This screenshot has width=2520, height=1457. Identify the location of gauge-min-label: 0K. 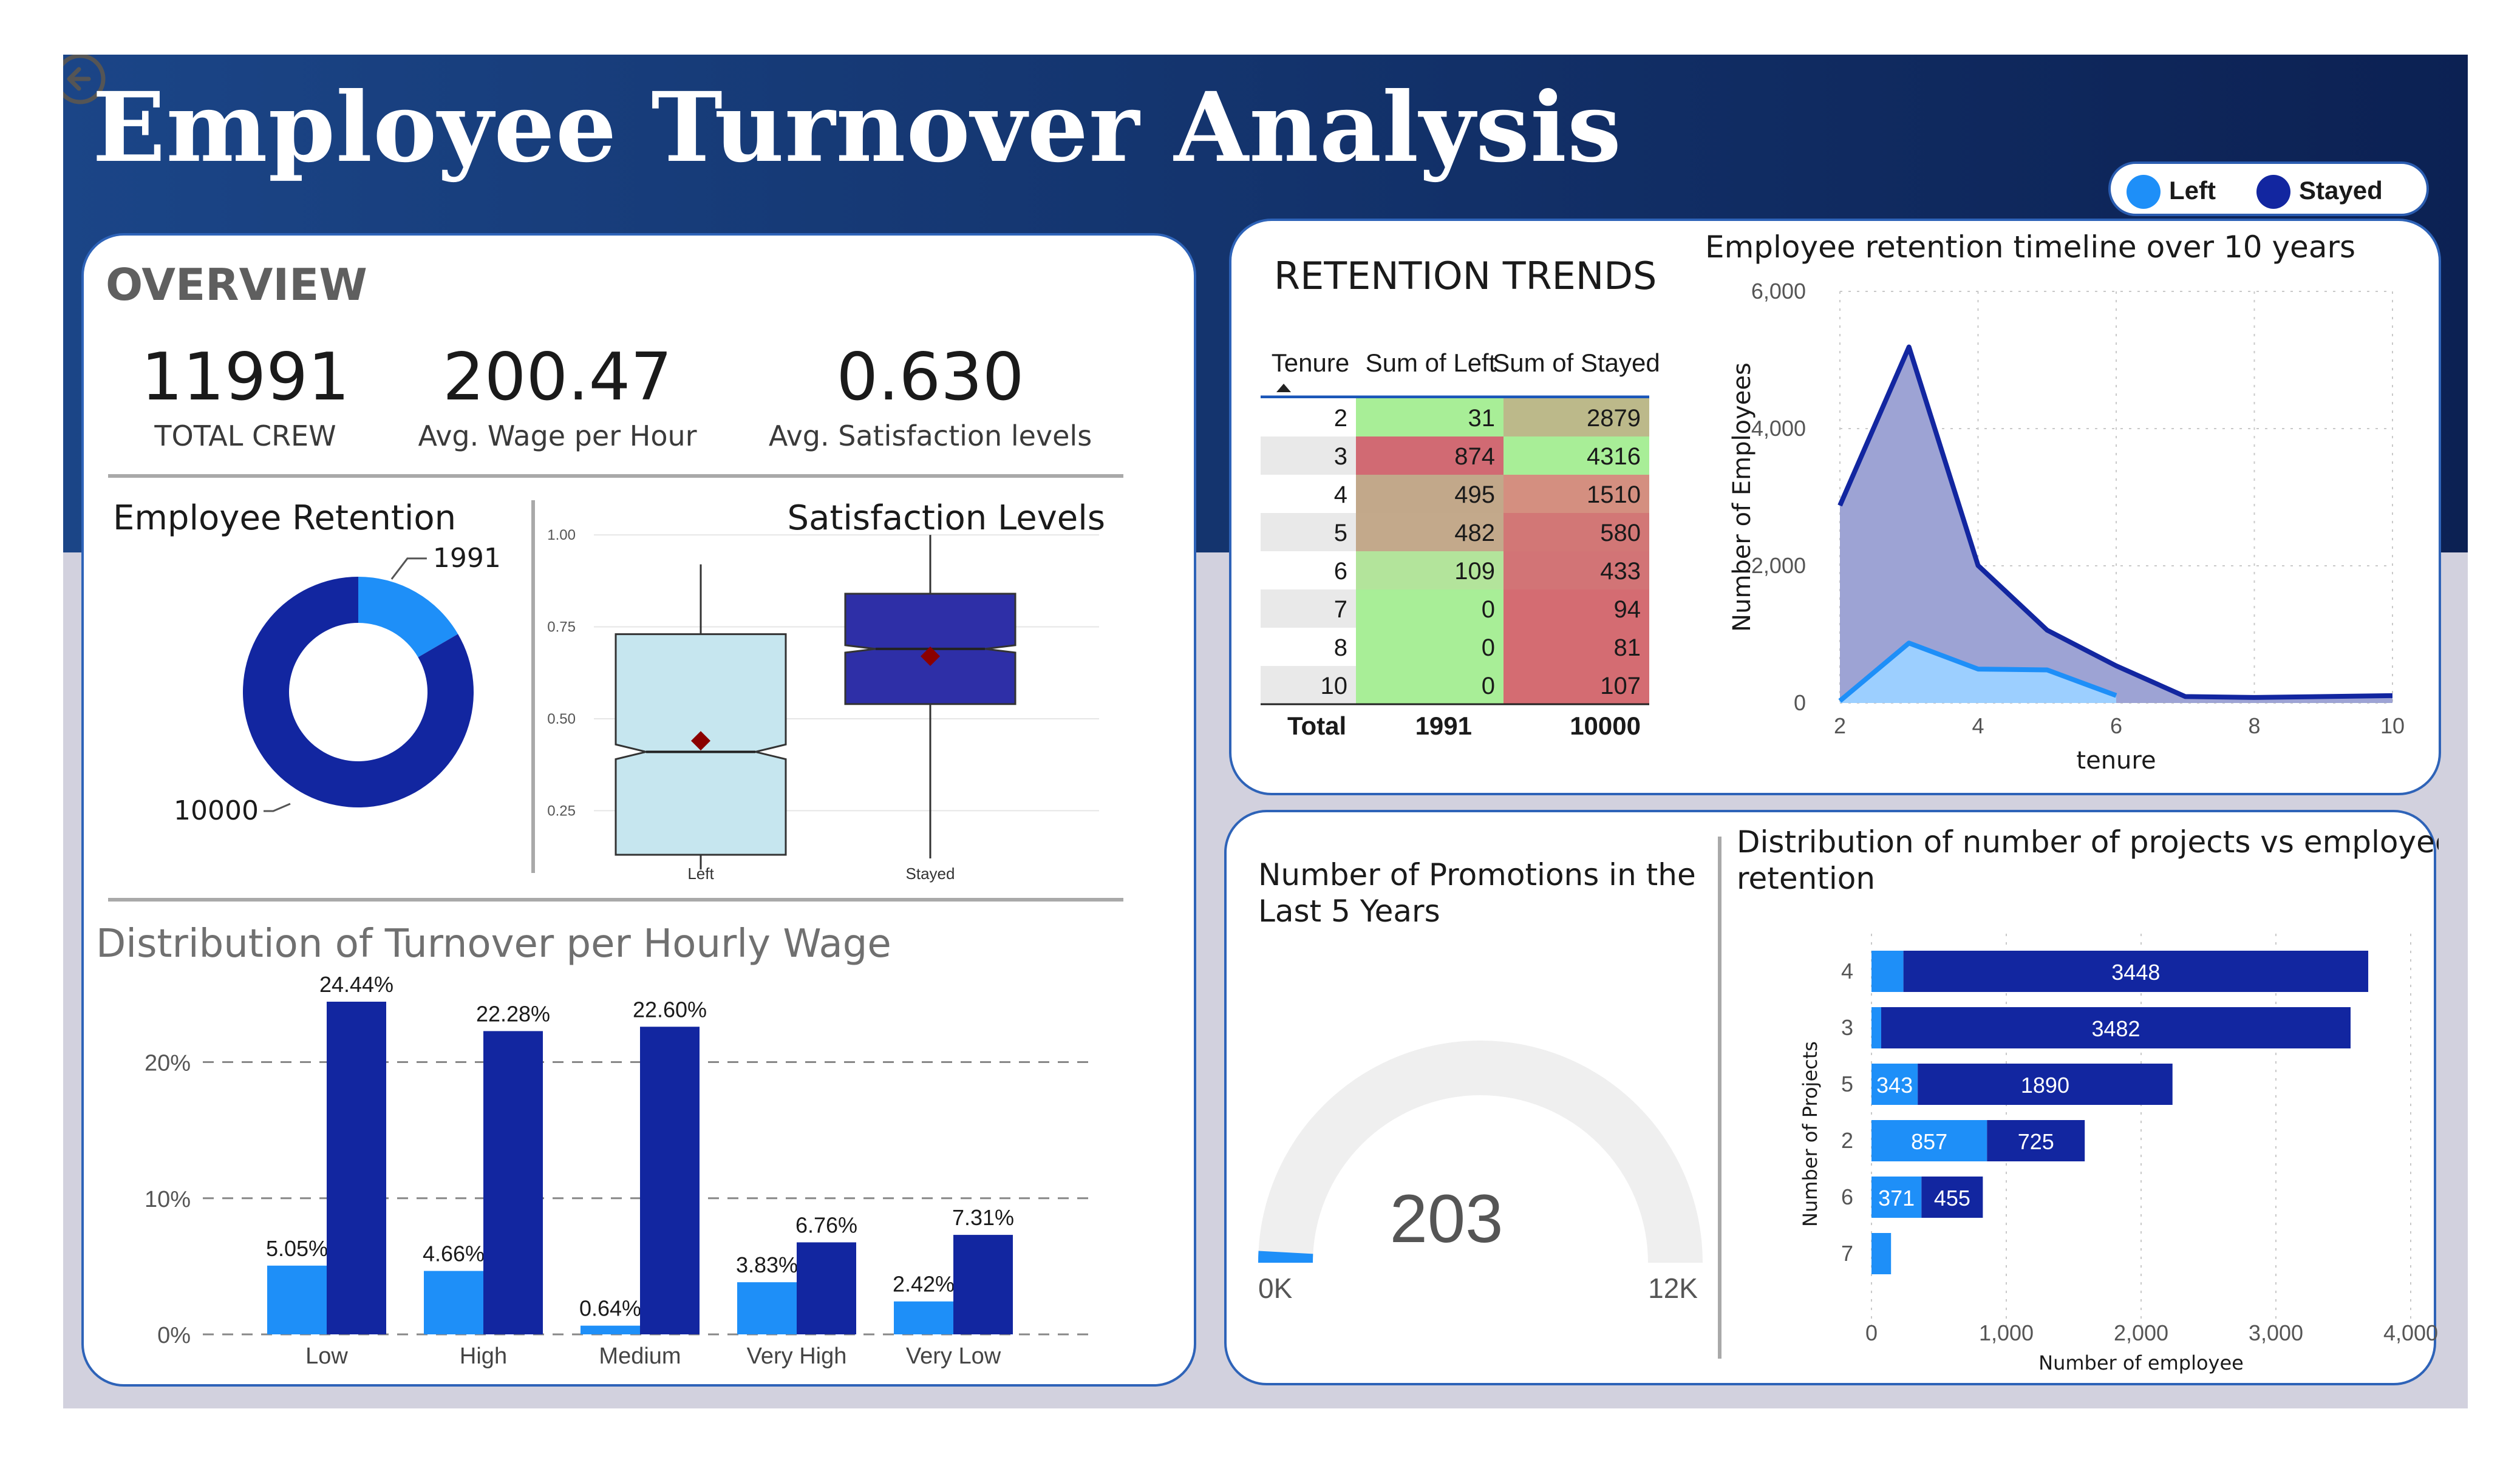
(1275, 1288).